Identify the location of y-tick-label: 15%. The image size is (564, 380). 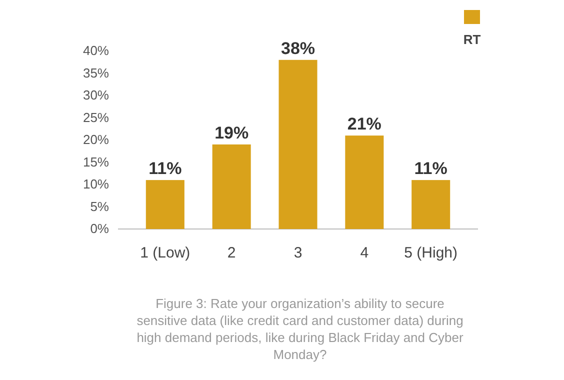
(96, 162).